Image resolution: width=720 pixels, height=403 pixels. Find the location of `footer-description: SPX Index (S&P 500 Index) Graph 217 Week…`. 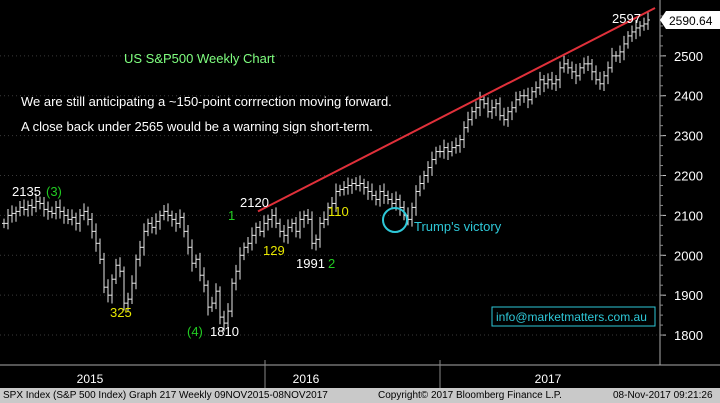

footer-description: SPX Index (S&P 500 Index) Graph 217 Week… is located at coordinates (165, 395).